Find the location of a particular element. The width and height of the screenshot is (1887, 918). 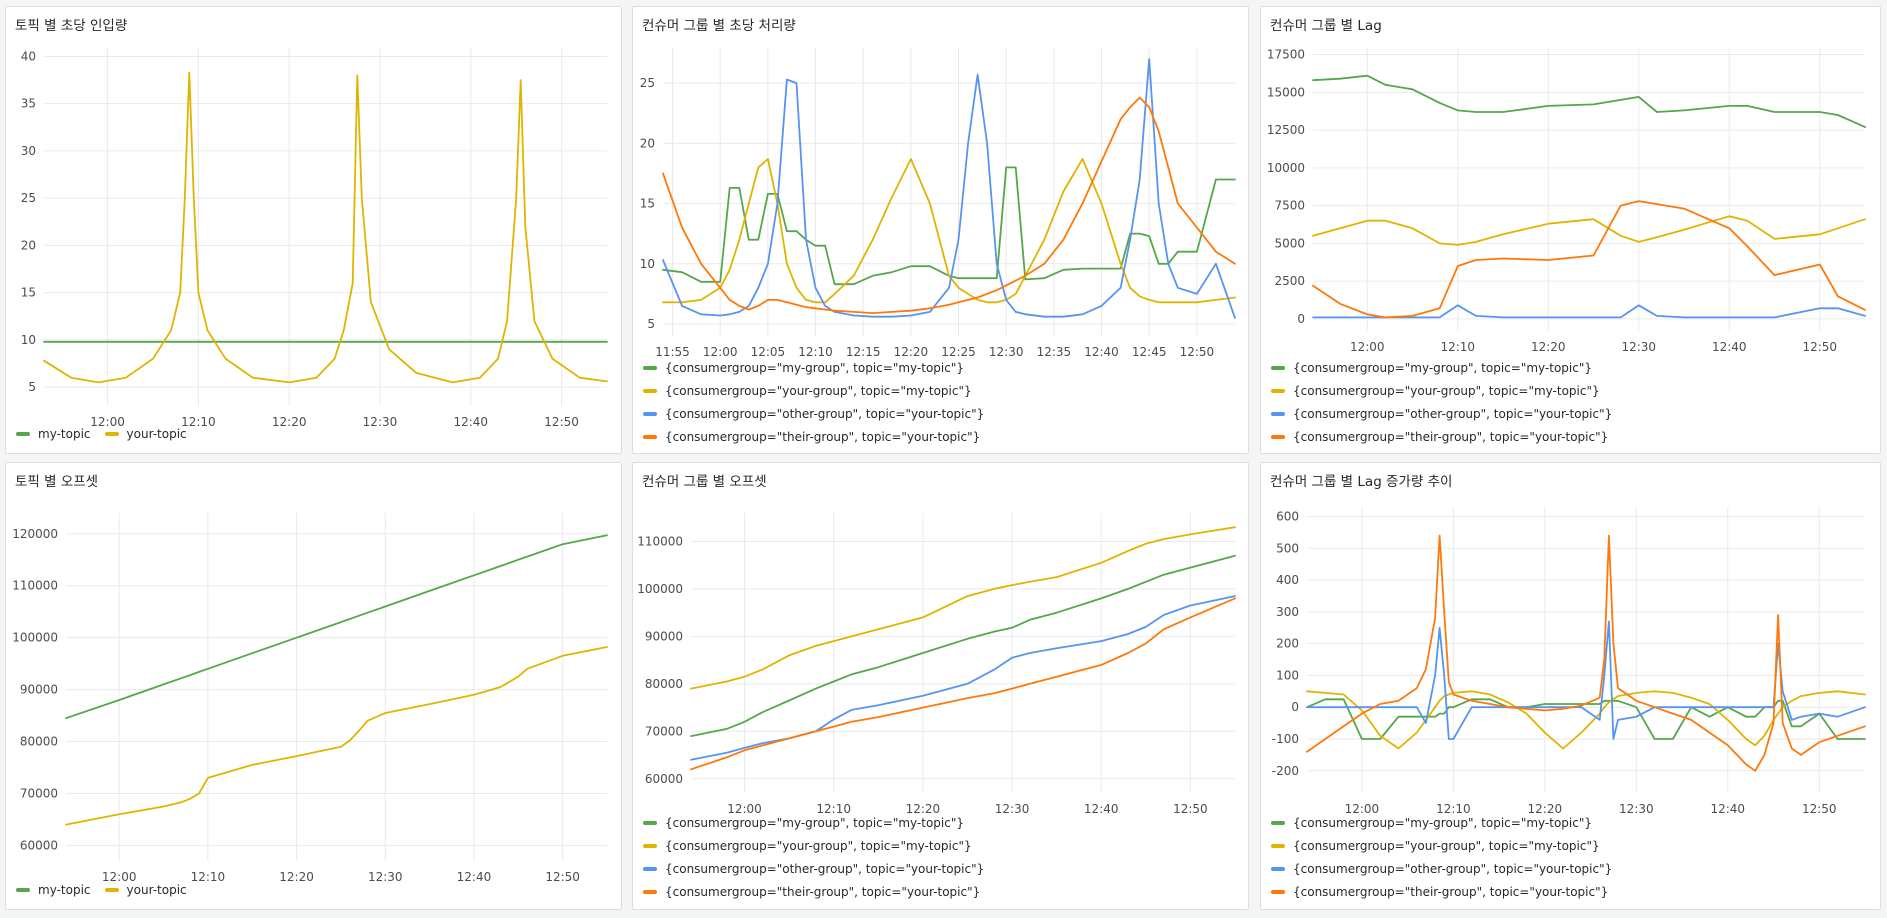

y-tick-label: 300 is located at coordinates (1287, 612).